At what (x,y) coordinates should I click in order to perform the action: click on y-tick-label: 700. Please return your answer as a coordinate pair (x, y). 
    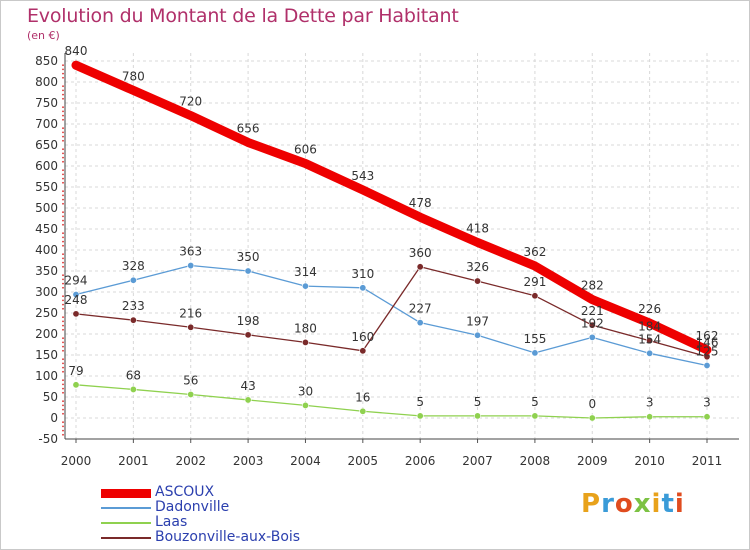
    Looking at the image, I should click on (46, 124).